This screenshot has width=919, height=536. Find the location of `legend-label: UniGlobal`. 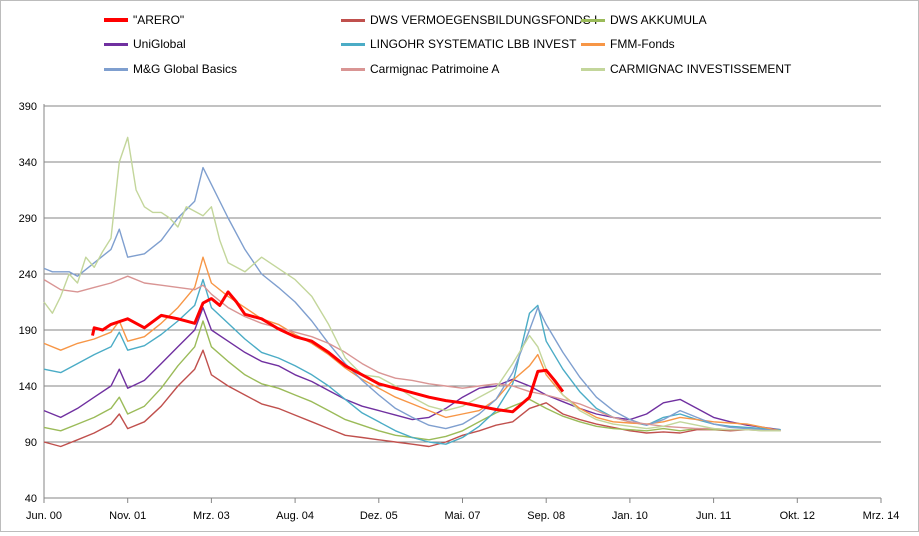

legend-label: UniGlobal is located at coordinates (159, 44).